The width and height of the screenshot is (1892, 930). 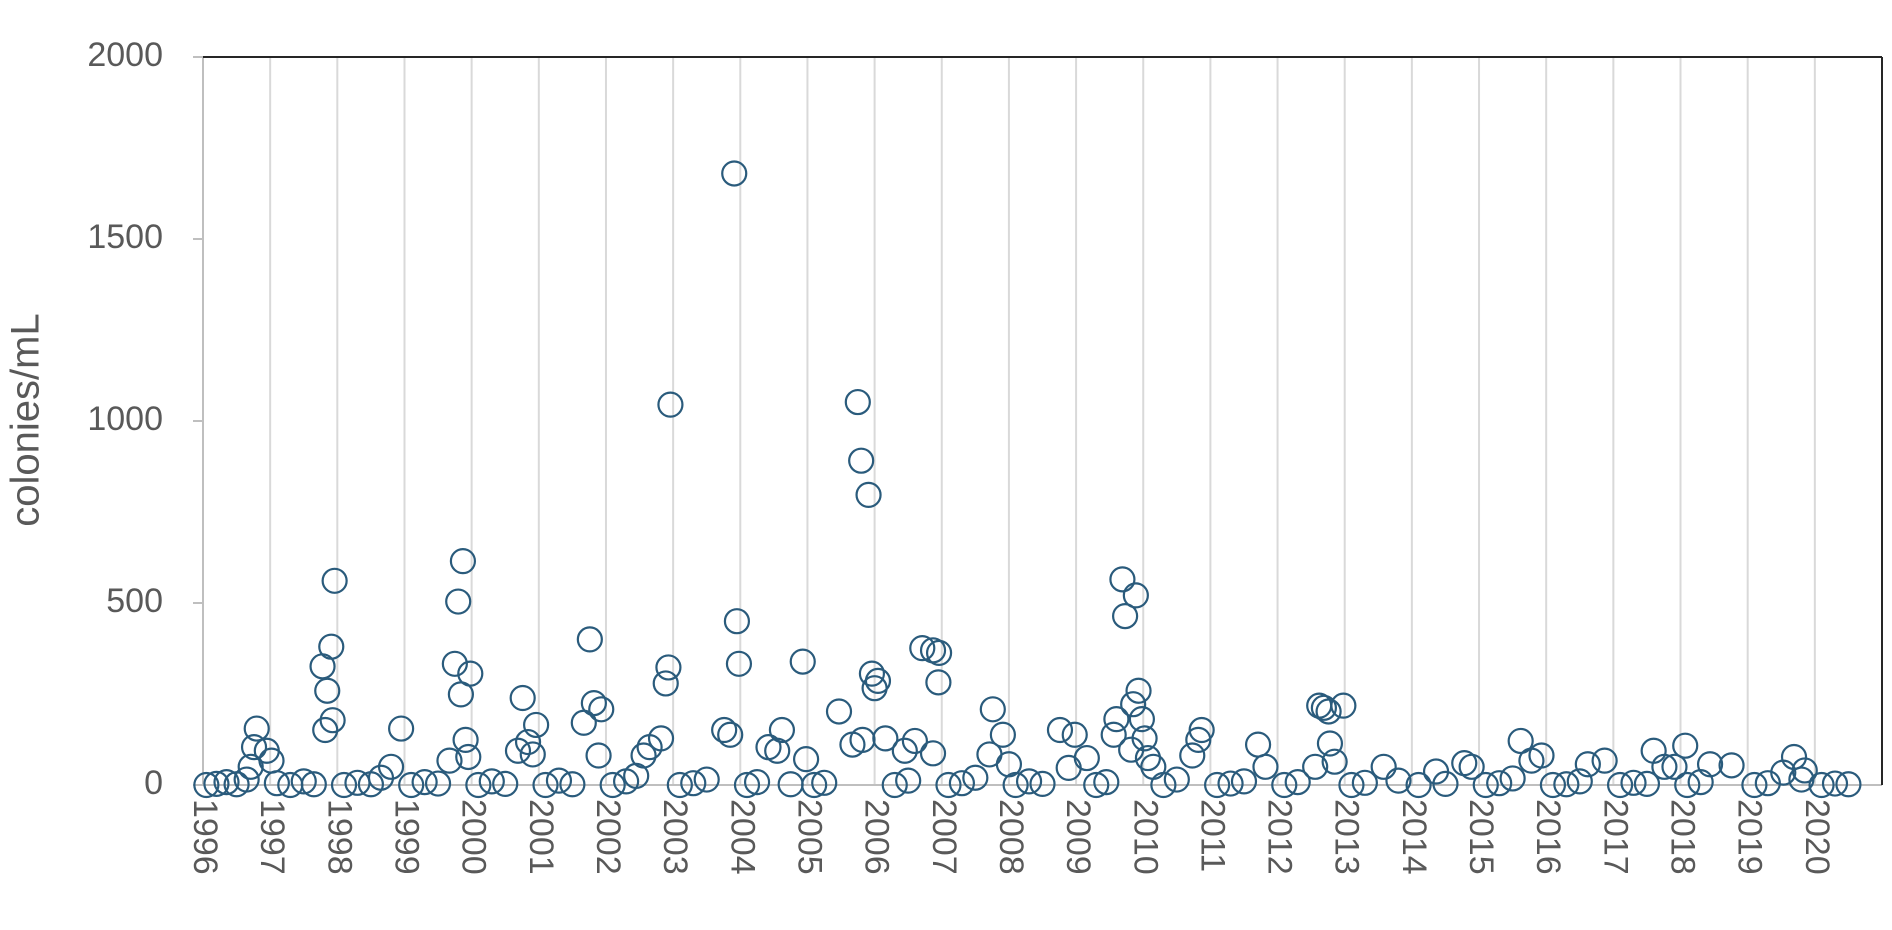 What do you see at coordinates (1145, 837) in the screenshot?
I see `x-tick-label: 2010` at bounding box center [1145, 837].